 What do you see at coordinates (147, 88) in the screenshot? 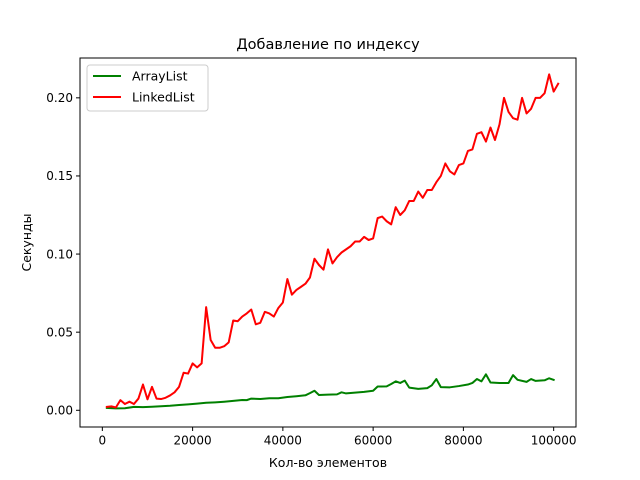
I see `legend: ArrayList LinkedList` at bounding box center [147, 88].